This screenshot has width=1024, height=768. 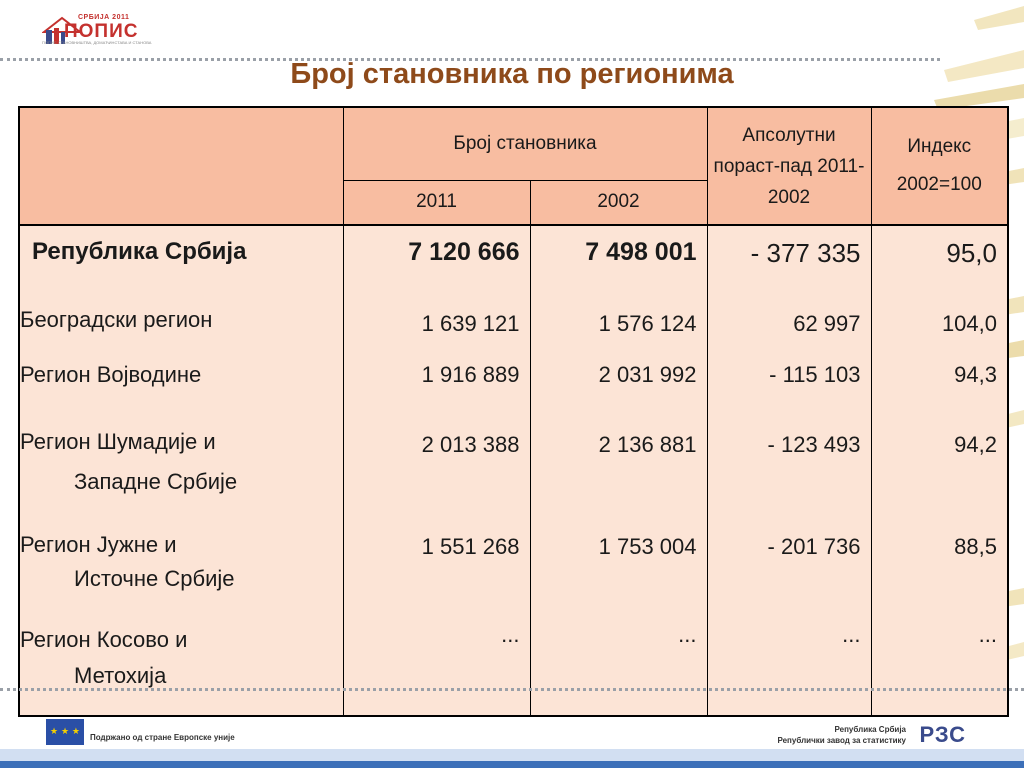 I want to click on total-change: - 377 335, so click(x=789, y=265).